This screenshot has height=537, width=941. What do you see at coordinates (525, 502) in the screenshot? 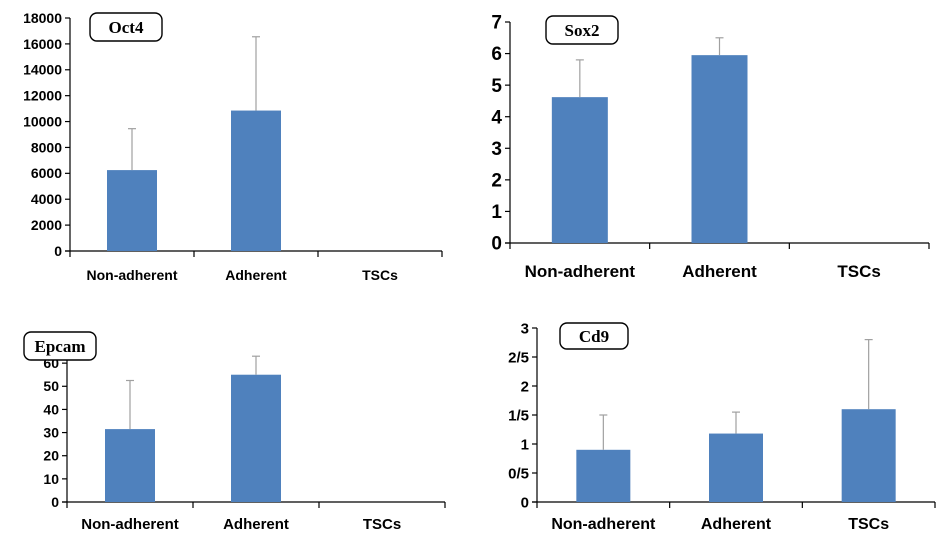
I see `cd9-y-tick-label: 0` at bounding box center [525, 502].